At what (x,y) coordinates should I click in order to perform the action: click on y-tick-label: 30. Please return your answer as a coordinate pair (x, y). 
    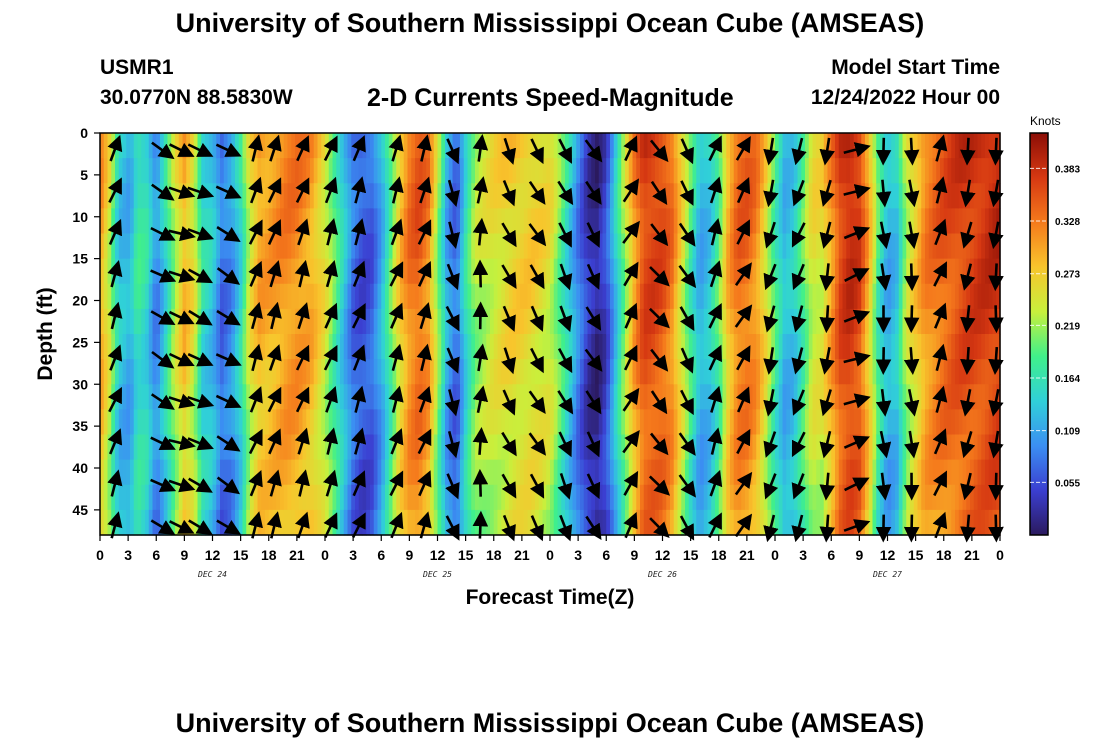
    Looking at the image, I should click on (80, 384).